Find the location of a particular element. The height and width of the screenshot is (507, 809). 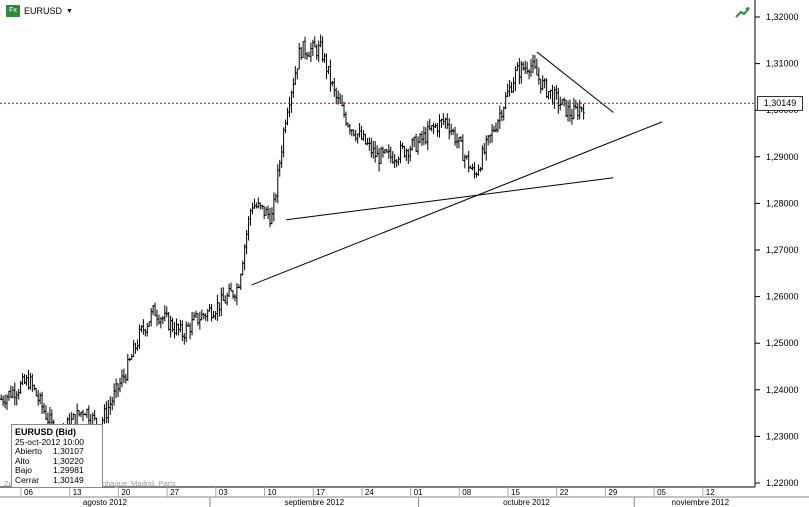

price-tick-label: 1,29000 is located at coordinates (782, 157).